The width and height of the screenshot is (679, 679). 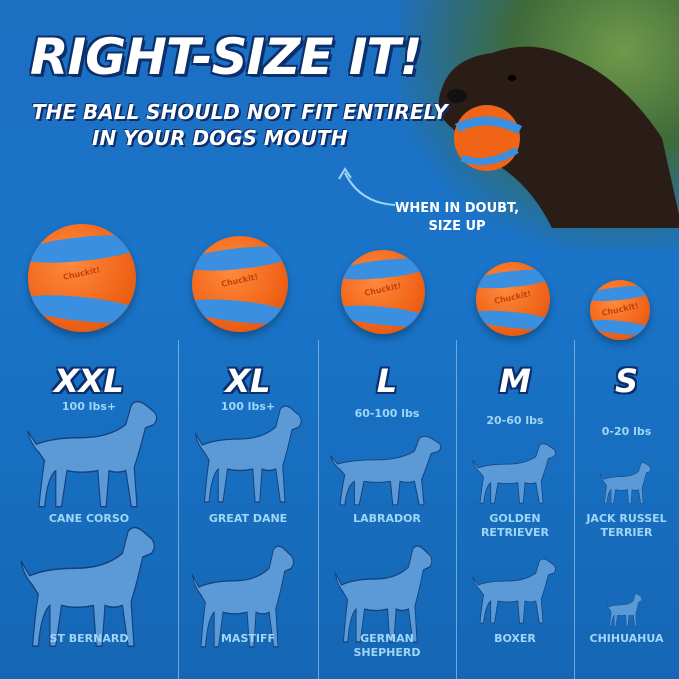 I want to click on ball-s: Chuckit!, so click(x=620, y=310).